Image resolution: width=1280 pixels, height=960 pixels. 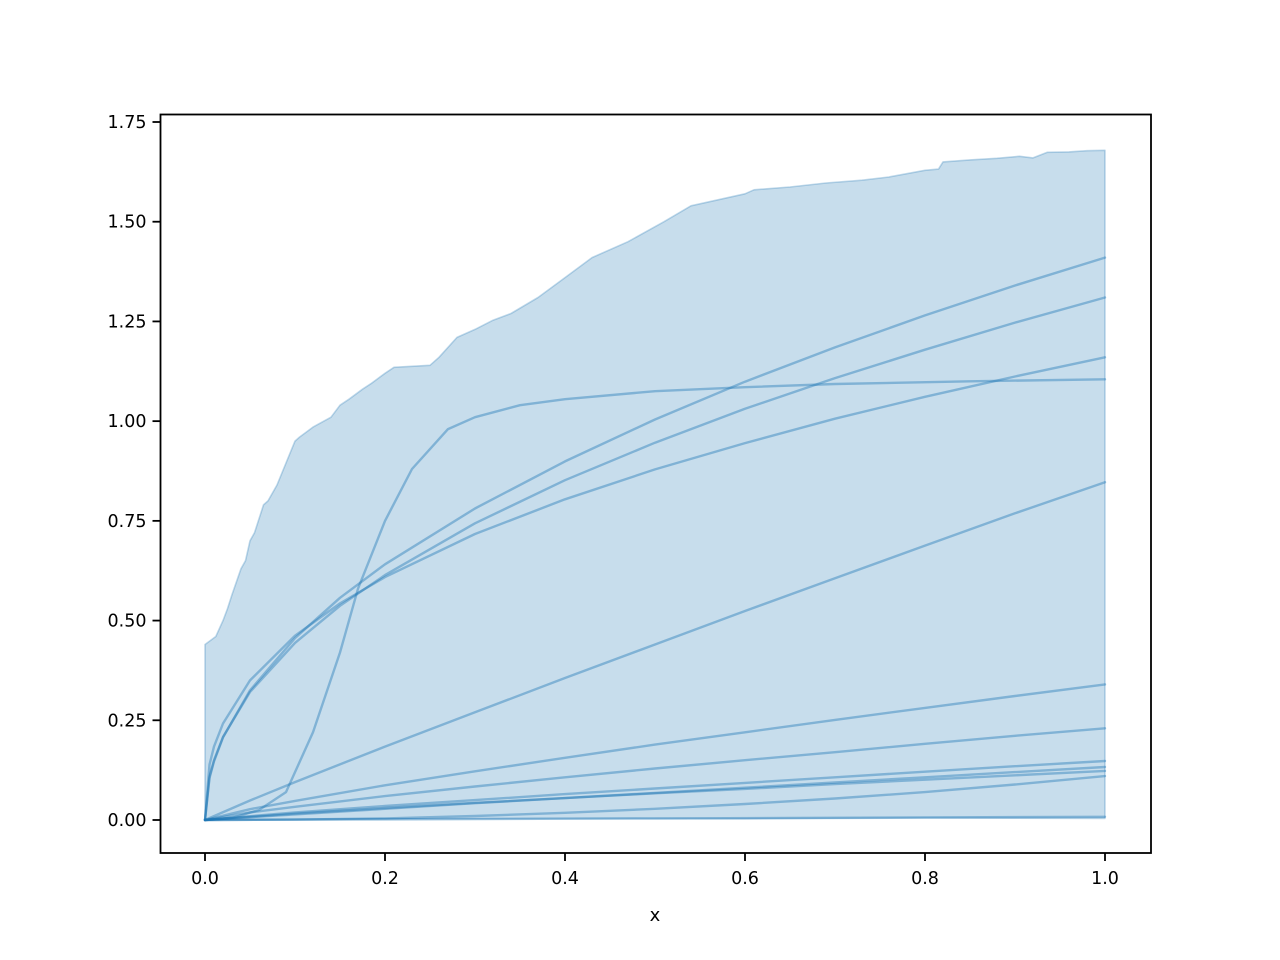 I want to click on y-tick-label: 0.00, so click(x=127, y=821).